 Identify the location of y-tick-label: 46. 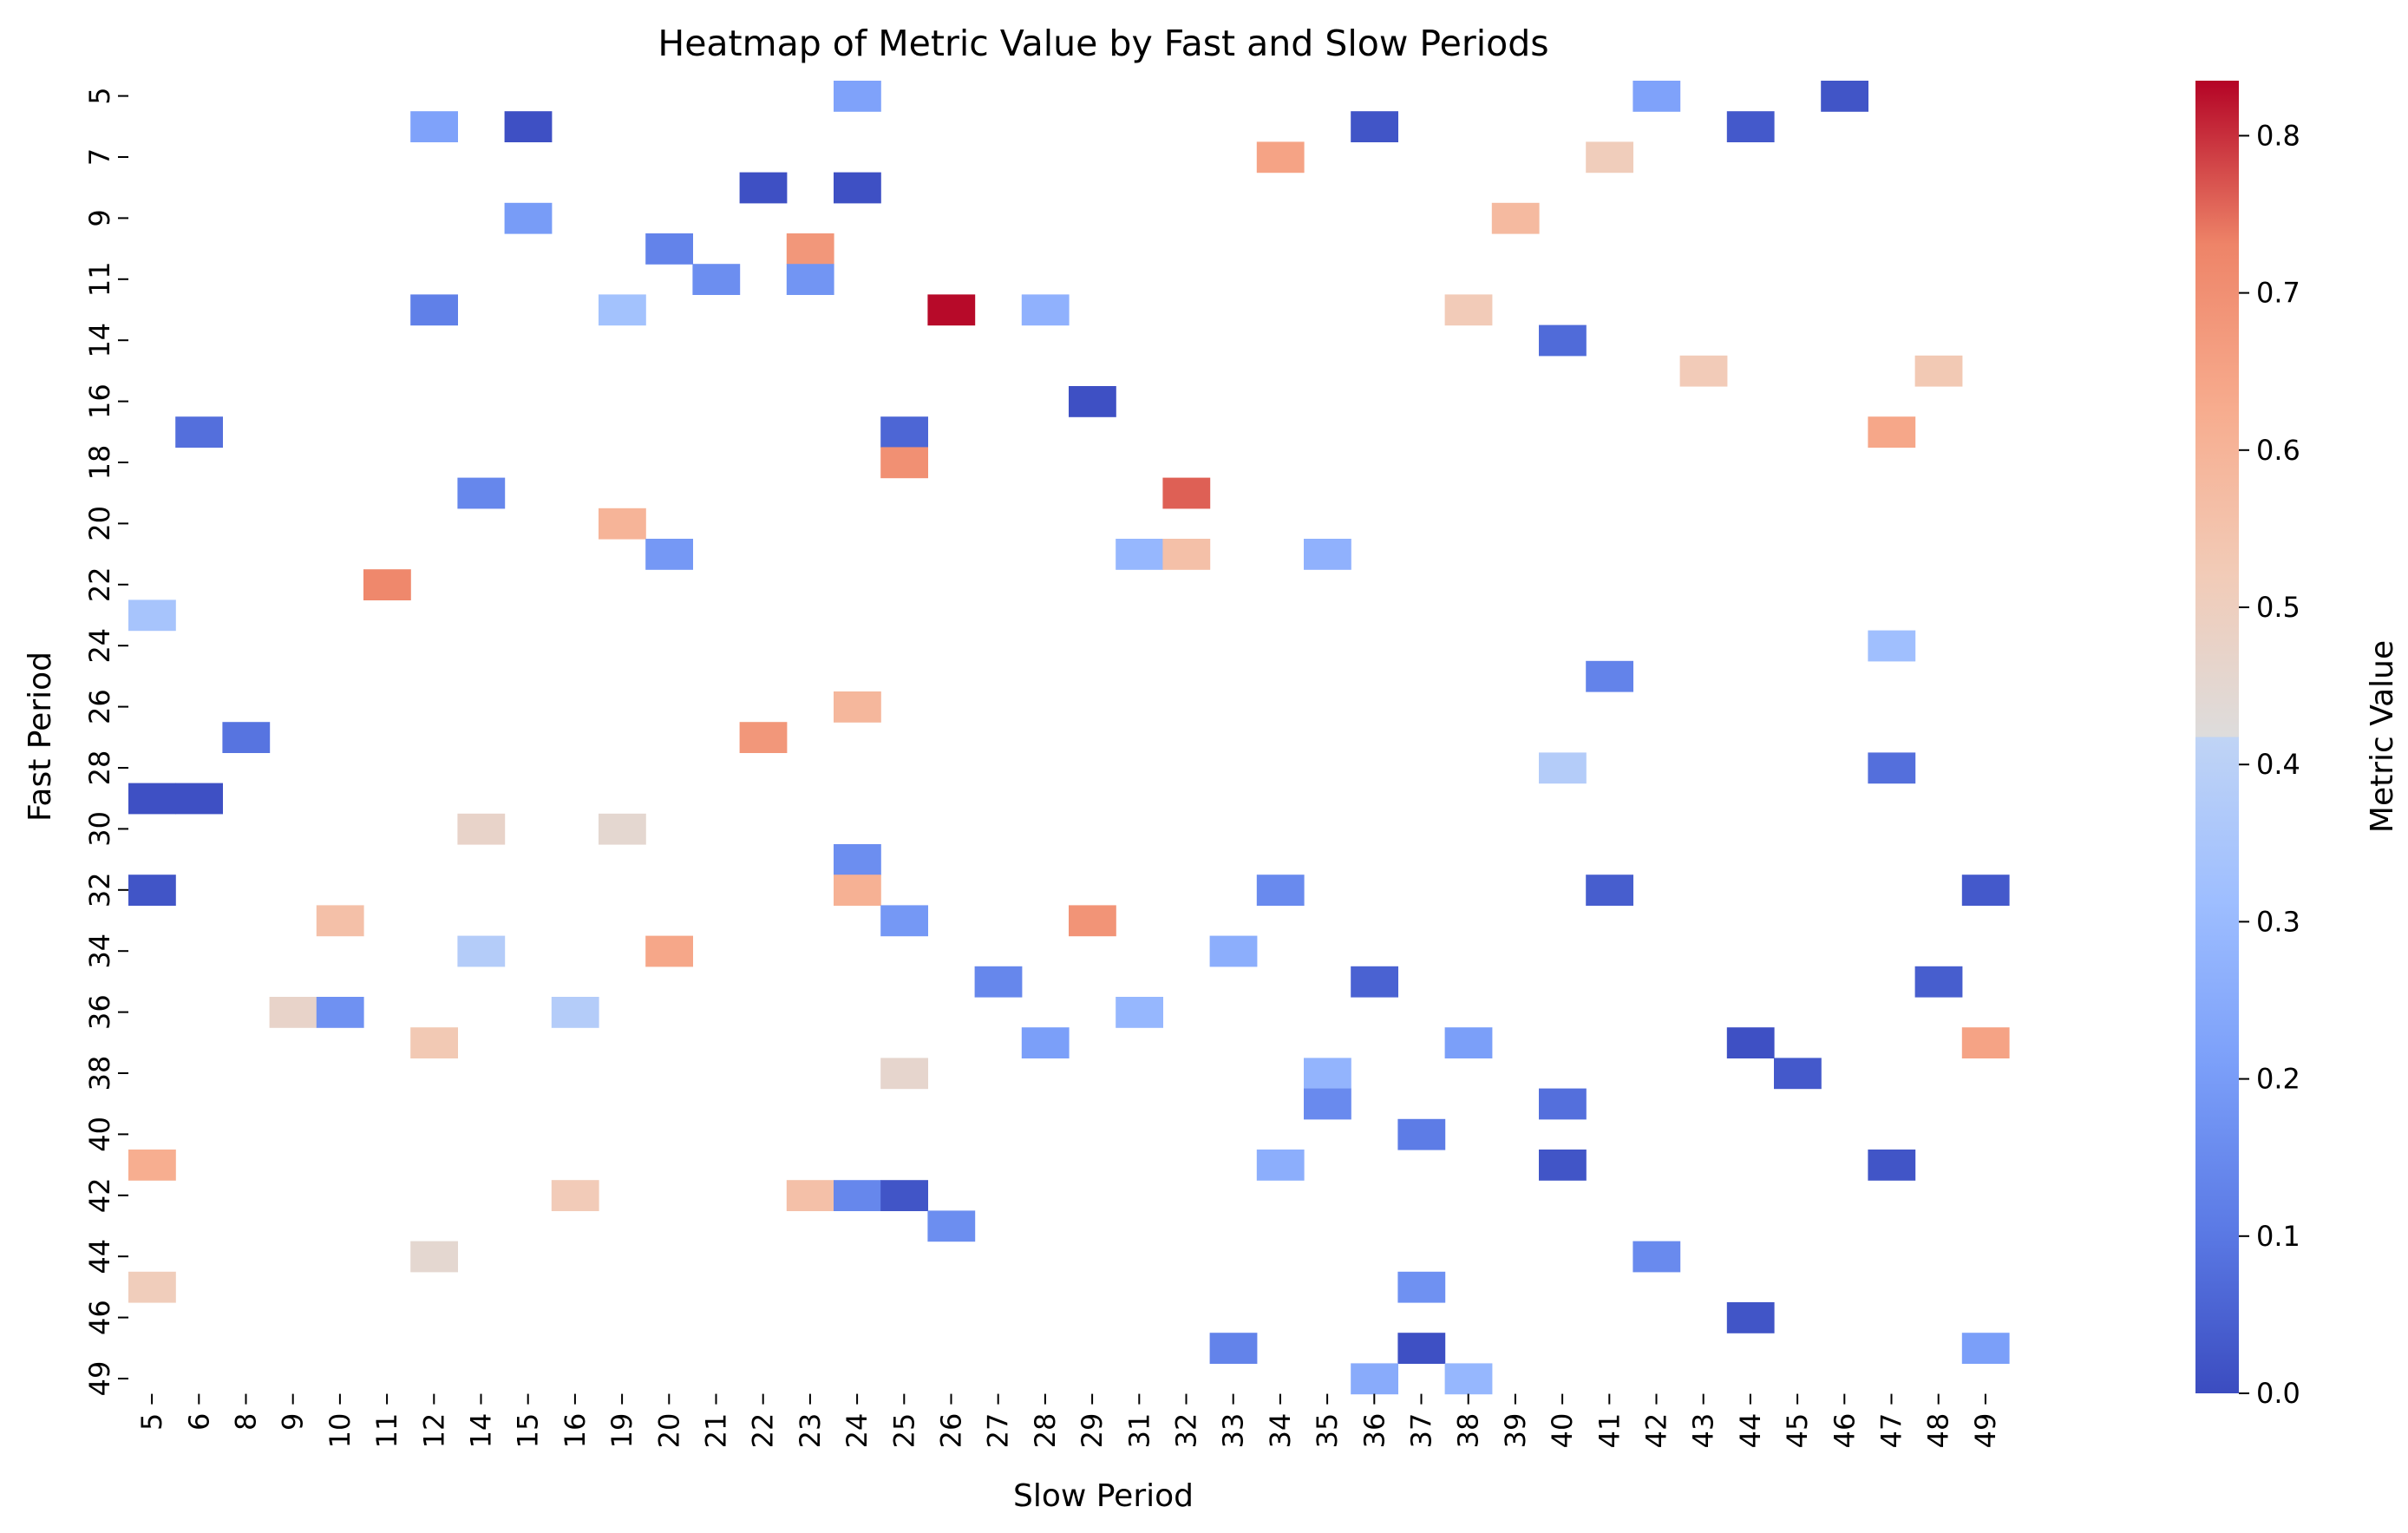
(99, 1317).